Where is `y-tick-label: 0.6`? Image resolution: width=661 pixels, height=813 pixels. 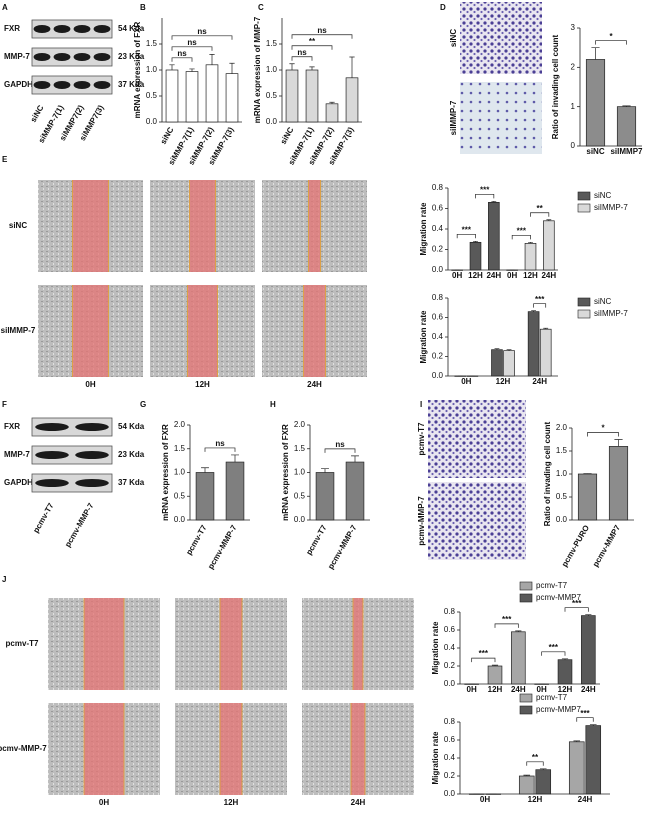 y-tick-label: 0.6 is located at coordinates (450, 739).